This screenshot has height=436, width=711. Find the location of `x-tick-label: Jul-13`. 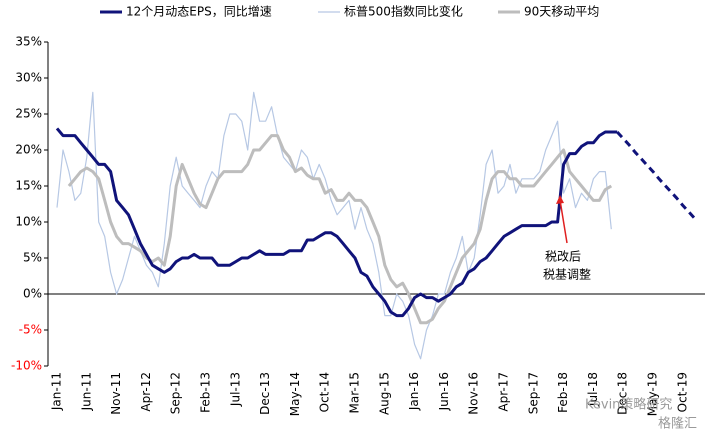

x-tick-label: Jul-13 is located at coordinates (235, 389).